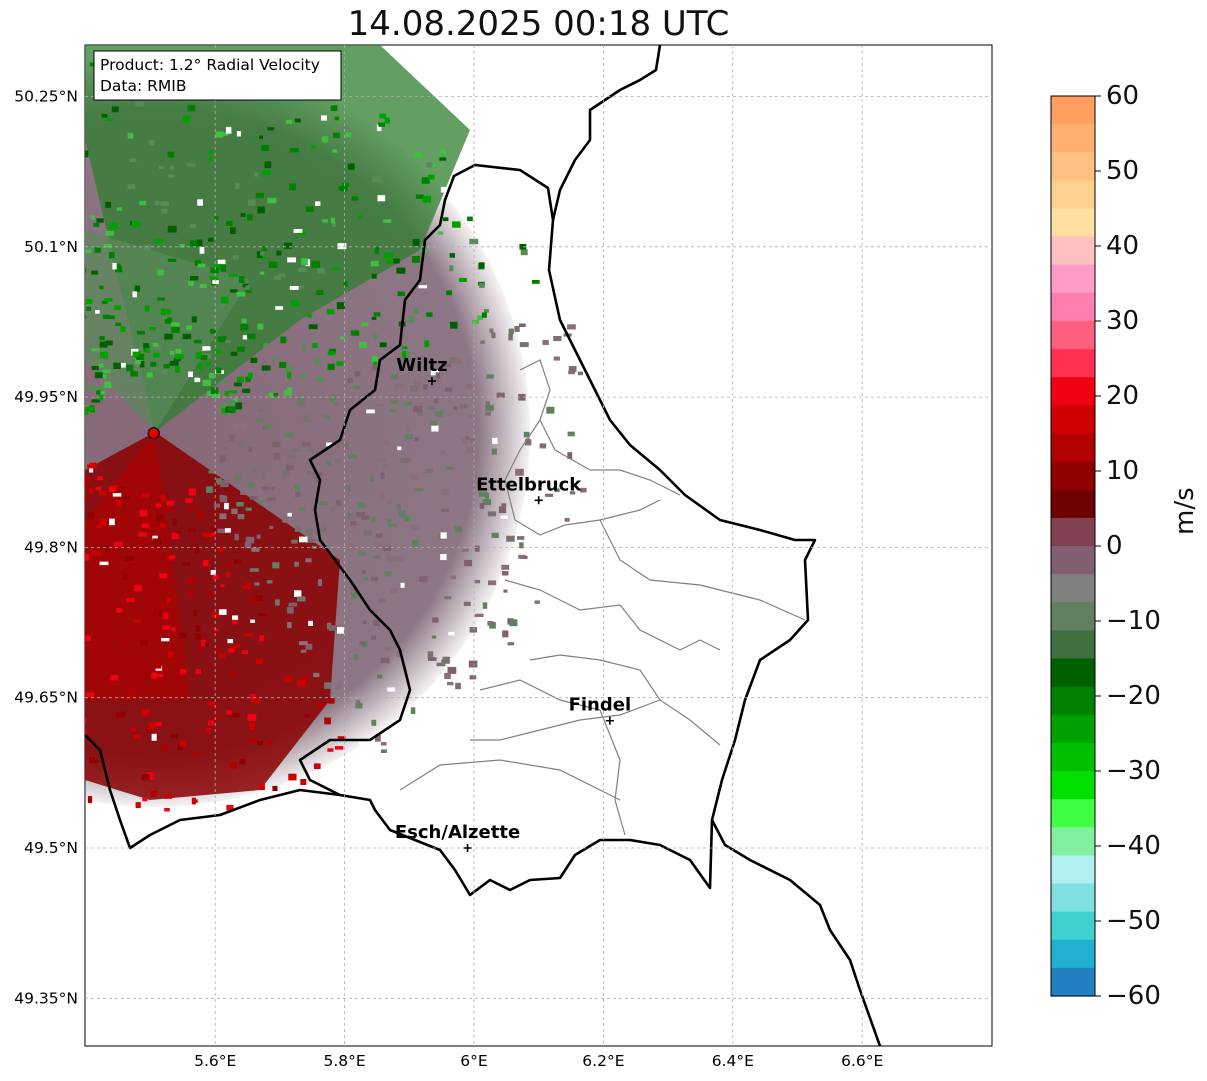 The image size is (1207, 1081). I want to click on info-box: Product: 1.2° Radial Velocity Data: RMIB, so click(217, 75).